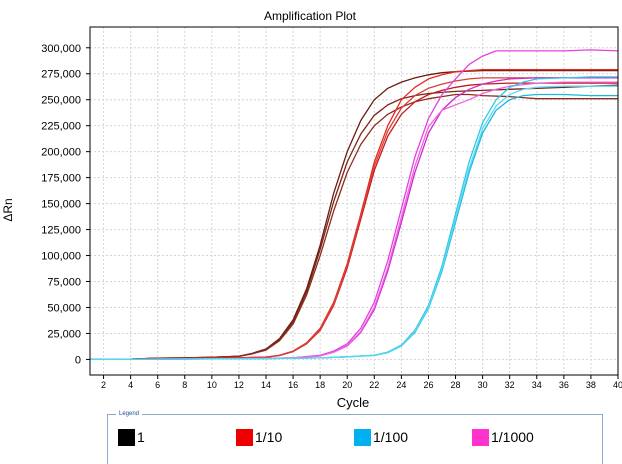  Describe the element at coordinates (61, 179) in the screenshot. I see `y-tick-label: 175,000` at that location.